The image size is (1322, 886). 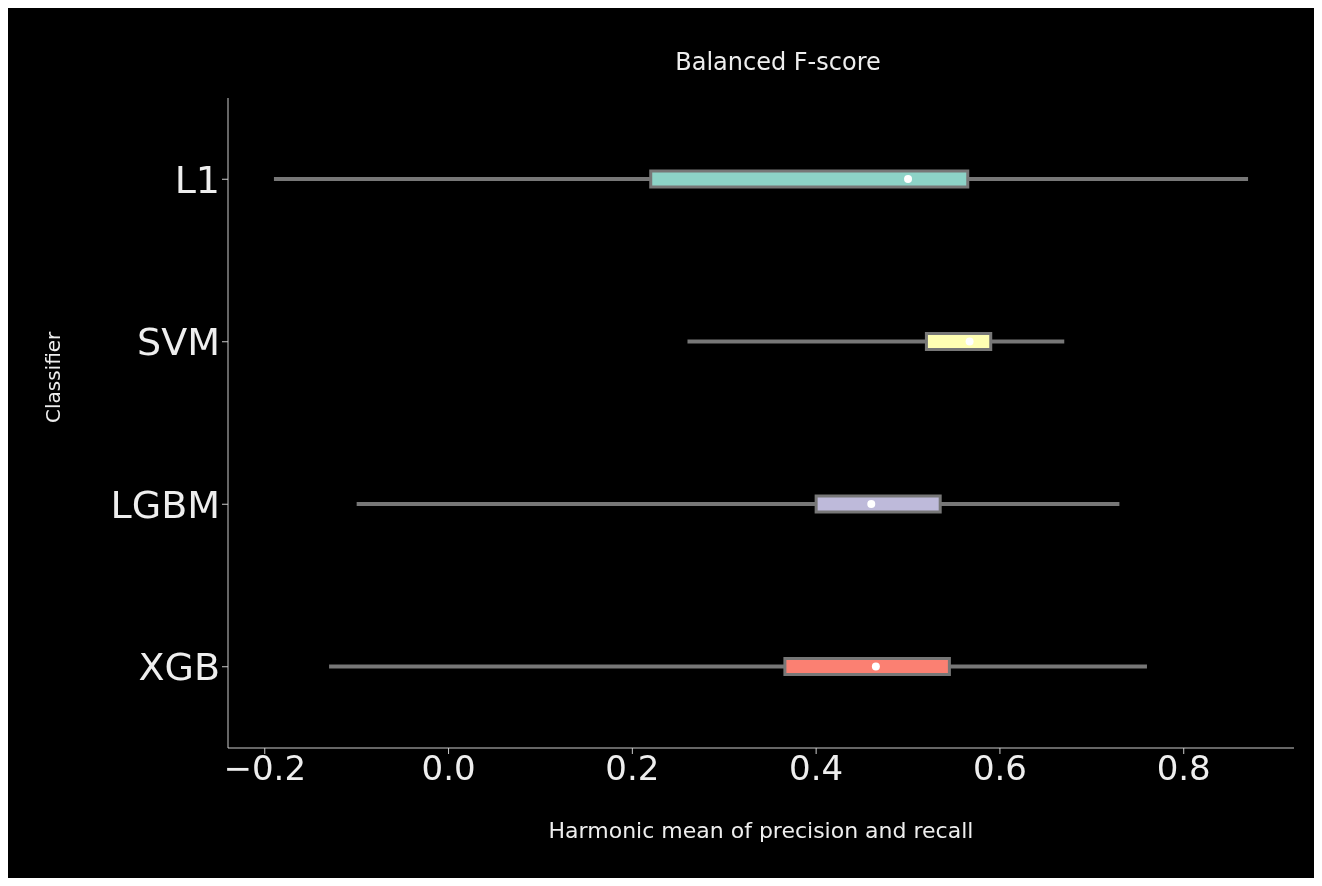 I want to click on y-tick-label: L1, so click(x=197, y=179).